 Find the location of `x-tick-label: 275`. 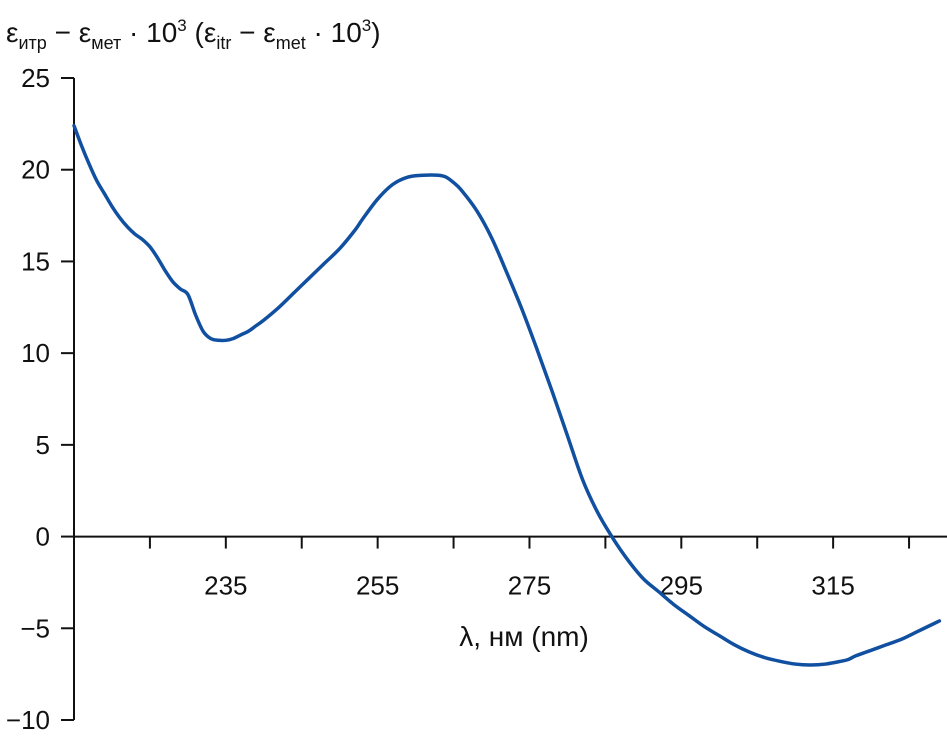

x-tick-label: 275 is located at coordinates (529, 586).